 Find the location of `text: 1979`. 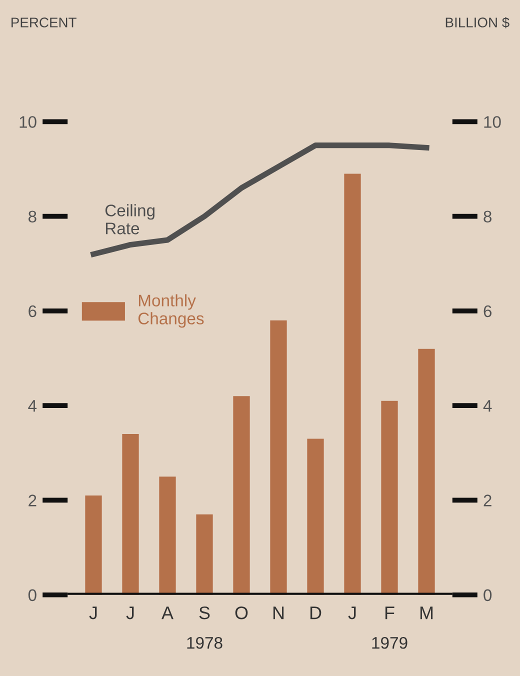

text: 1979 is located at coordinates (390, 642).